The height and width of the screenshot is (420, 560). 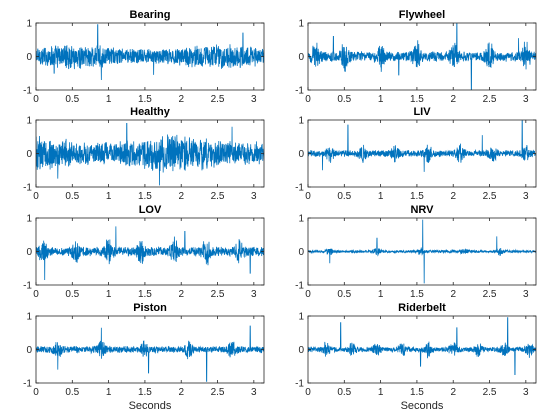 What do you see at coordinates (150, 112) in the screenshot?
I see `panel-title-healthy: Healthy` at bounding box center [150, 112].